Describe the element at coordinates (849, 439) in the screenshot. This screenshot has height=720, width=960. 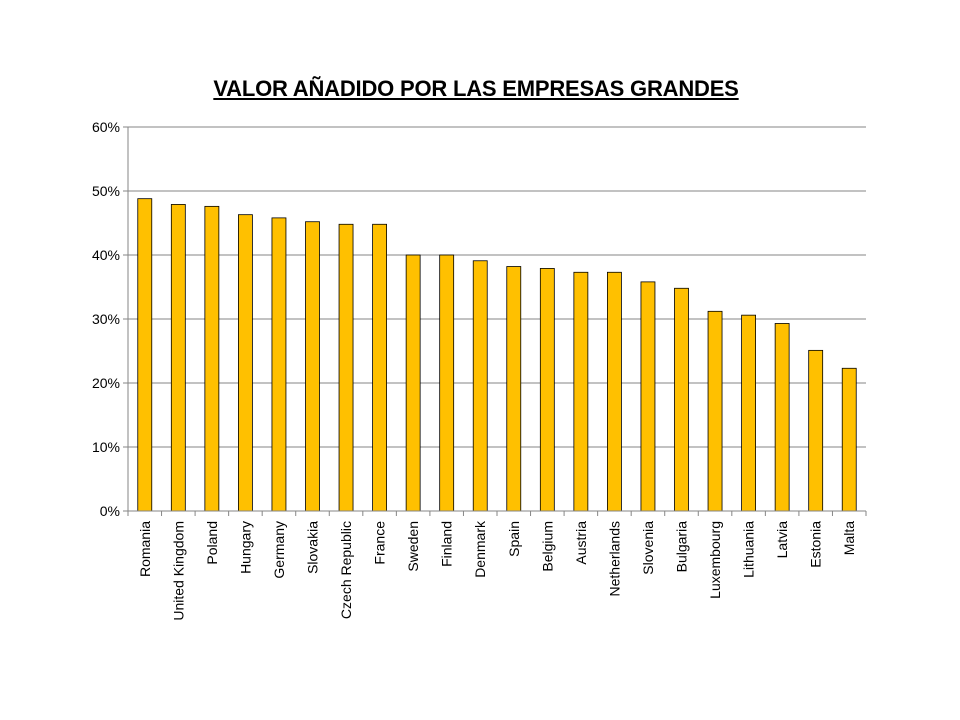
I see `bar-malta` at that location.